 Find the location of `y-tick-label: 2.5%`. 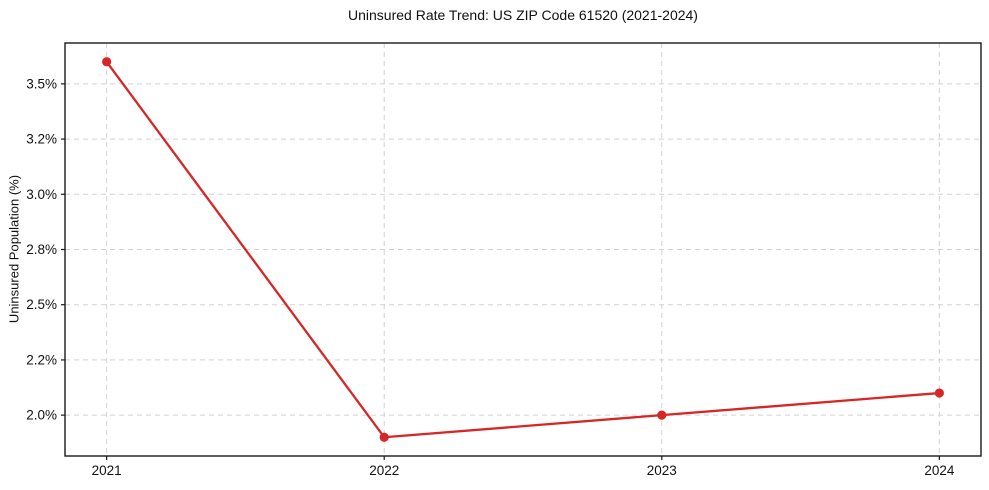

y-tick-label: 2.5% is located at coordinates (41, 304).